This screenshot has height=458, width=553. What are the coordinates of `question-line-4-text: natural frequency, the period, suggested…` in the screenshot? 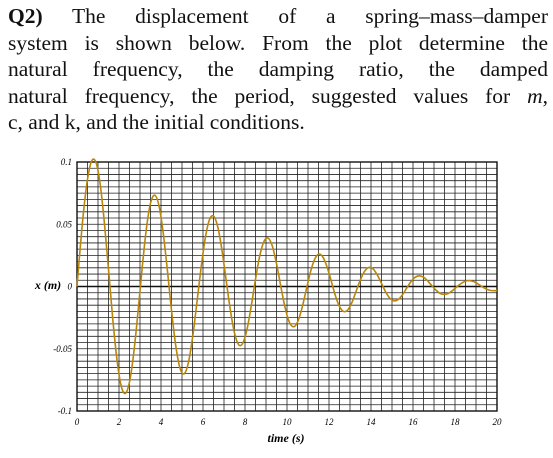 It's located at (268, 95).